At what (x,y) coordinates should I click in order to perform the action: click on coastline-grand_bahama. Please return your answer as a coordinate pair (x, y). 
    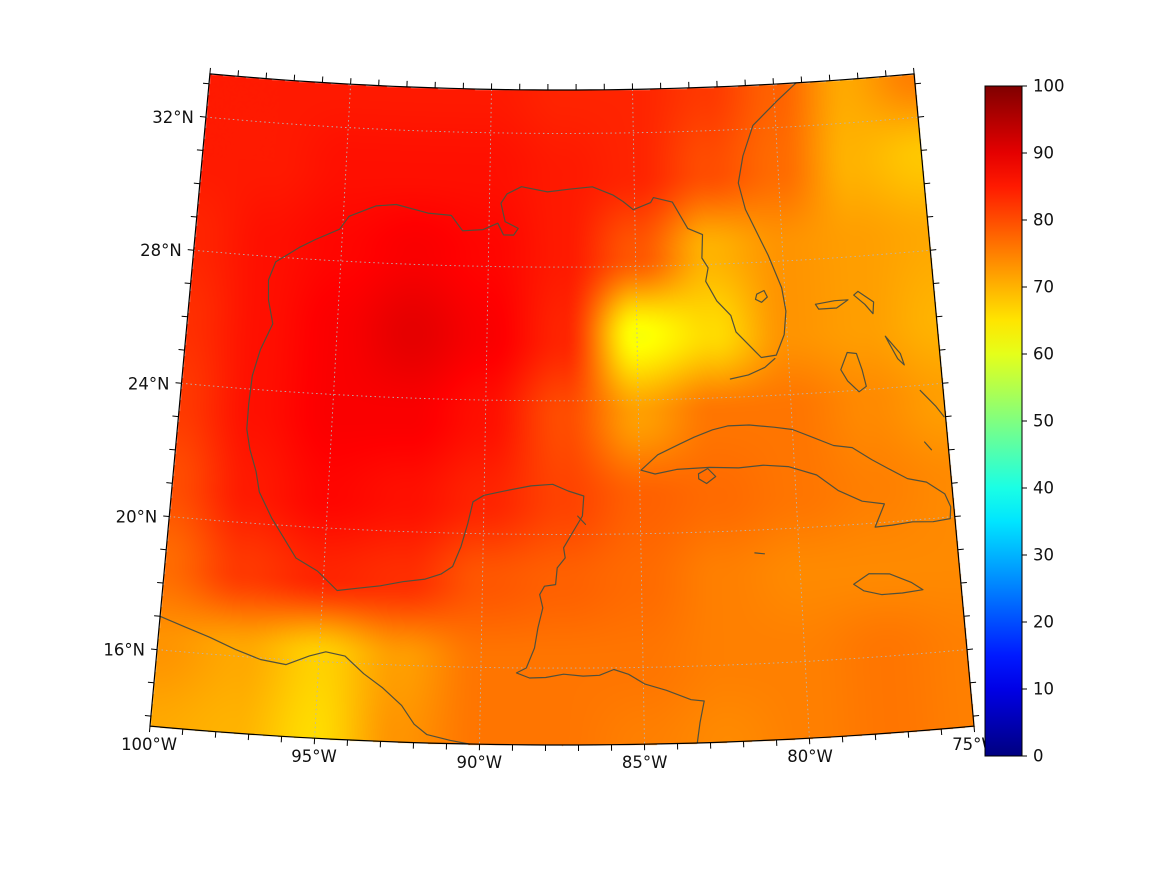
    Looking at the image, I should click on (831, 304).